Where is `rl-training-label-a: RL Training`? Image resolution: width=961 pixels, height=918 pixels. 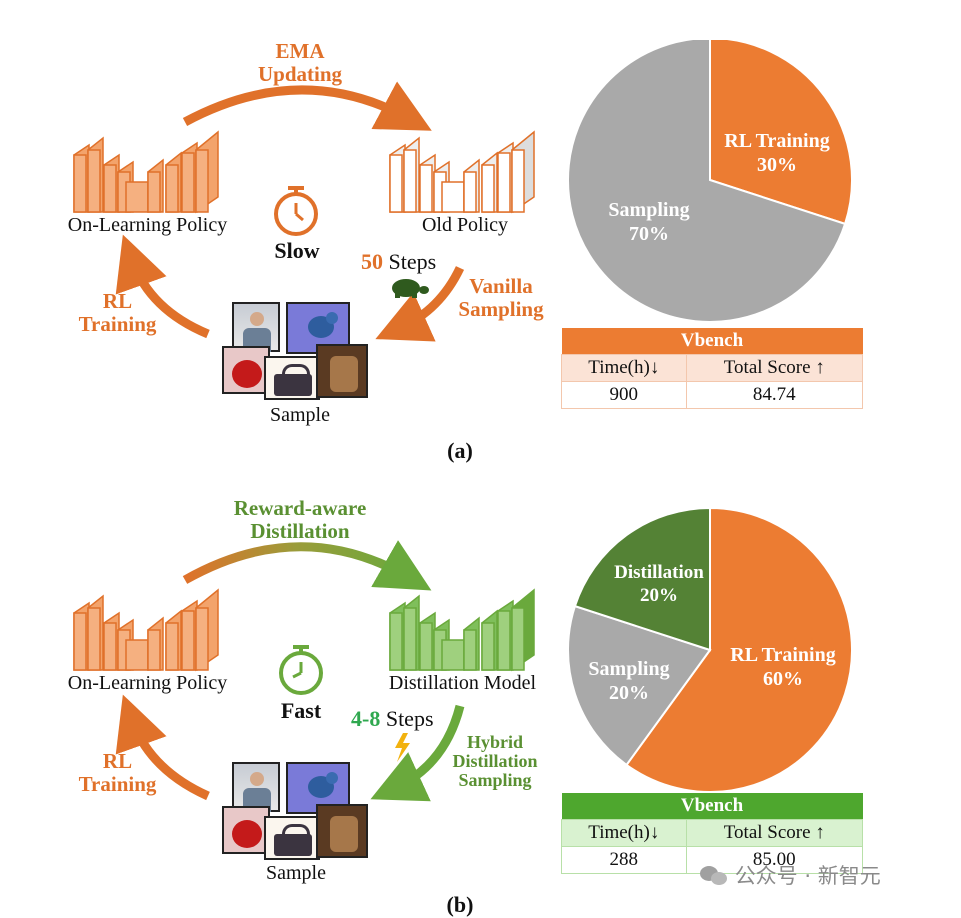
rl-training-label-a: RL Training is located at coordinates (117, 313).